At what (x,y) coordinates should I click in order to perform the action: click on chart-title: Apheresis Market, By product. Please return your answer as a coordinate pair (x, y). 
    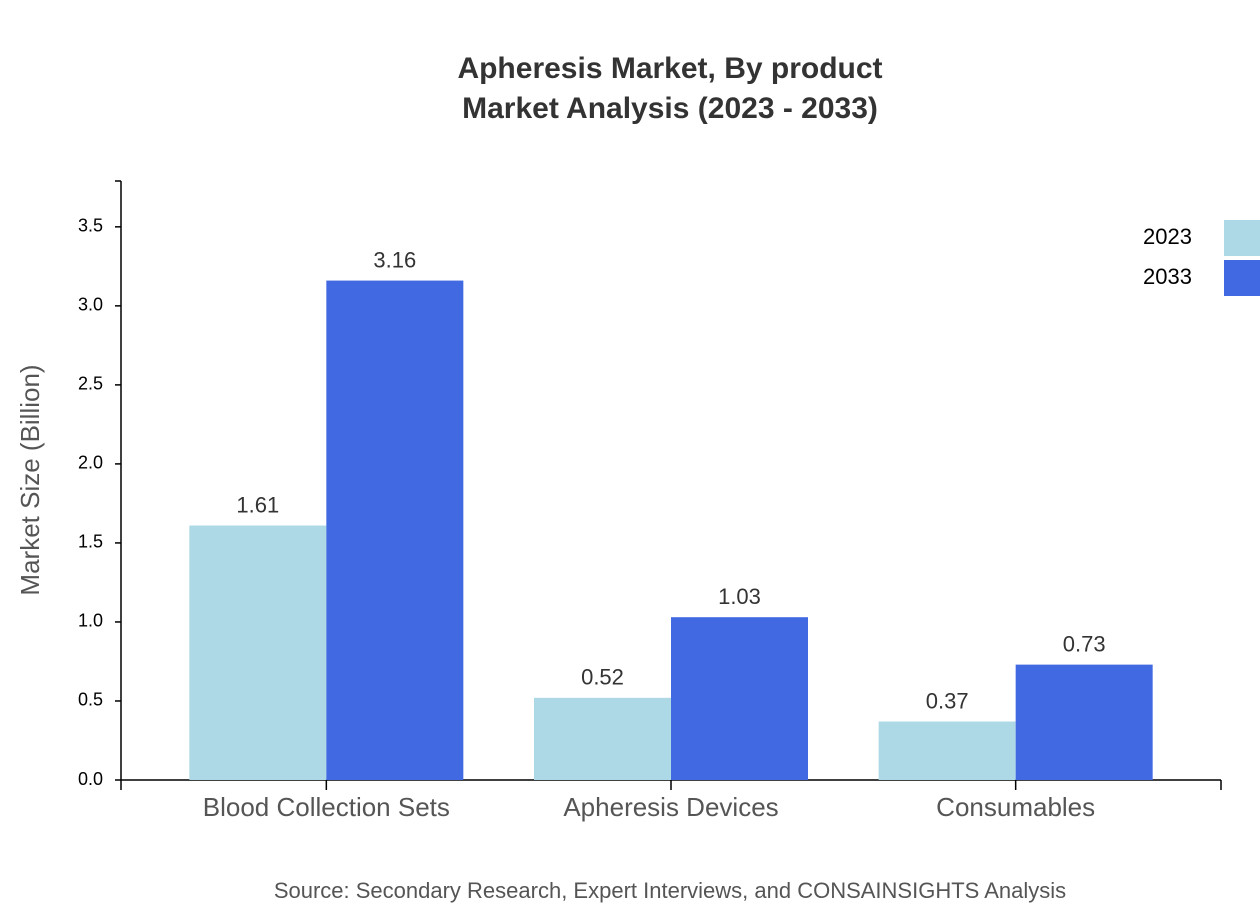
    Looking at the image, I should click on (669, 68).